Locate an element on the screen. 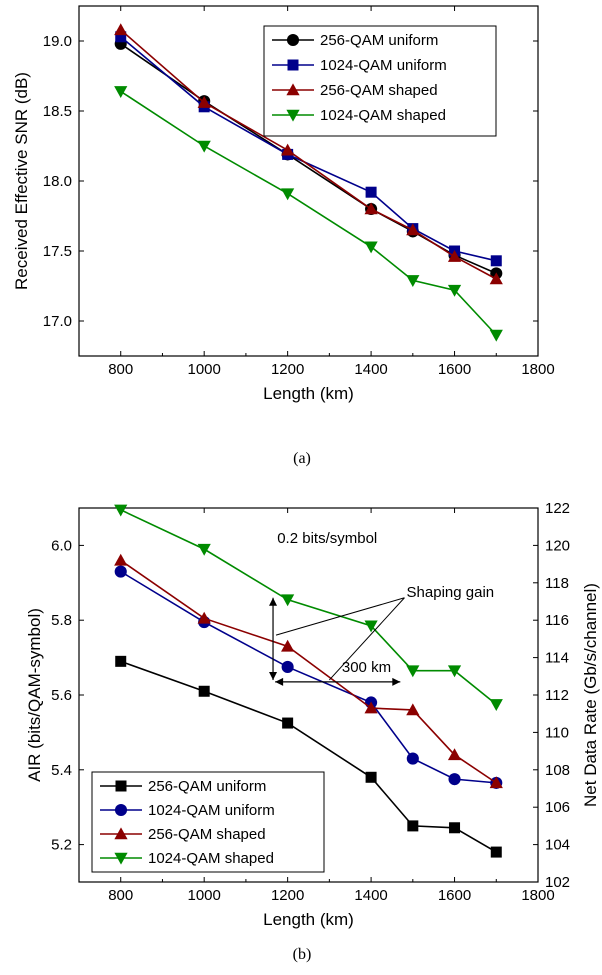 The height and width of the screenshot is (975, 602). chart-b-gain-bits-arrowhead-bottom is located at coordinates (273, 676).